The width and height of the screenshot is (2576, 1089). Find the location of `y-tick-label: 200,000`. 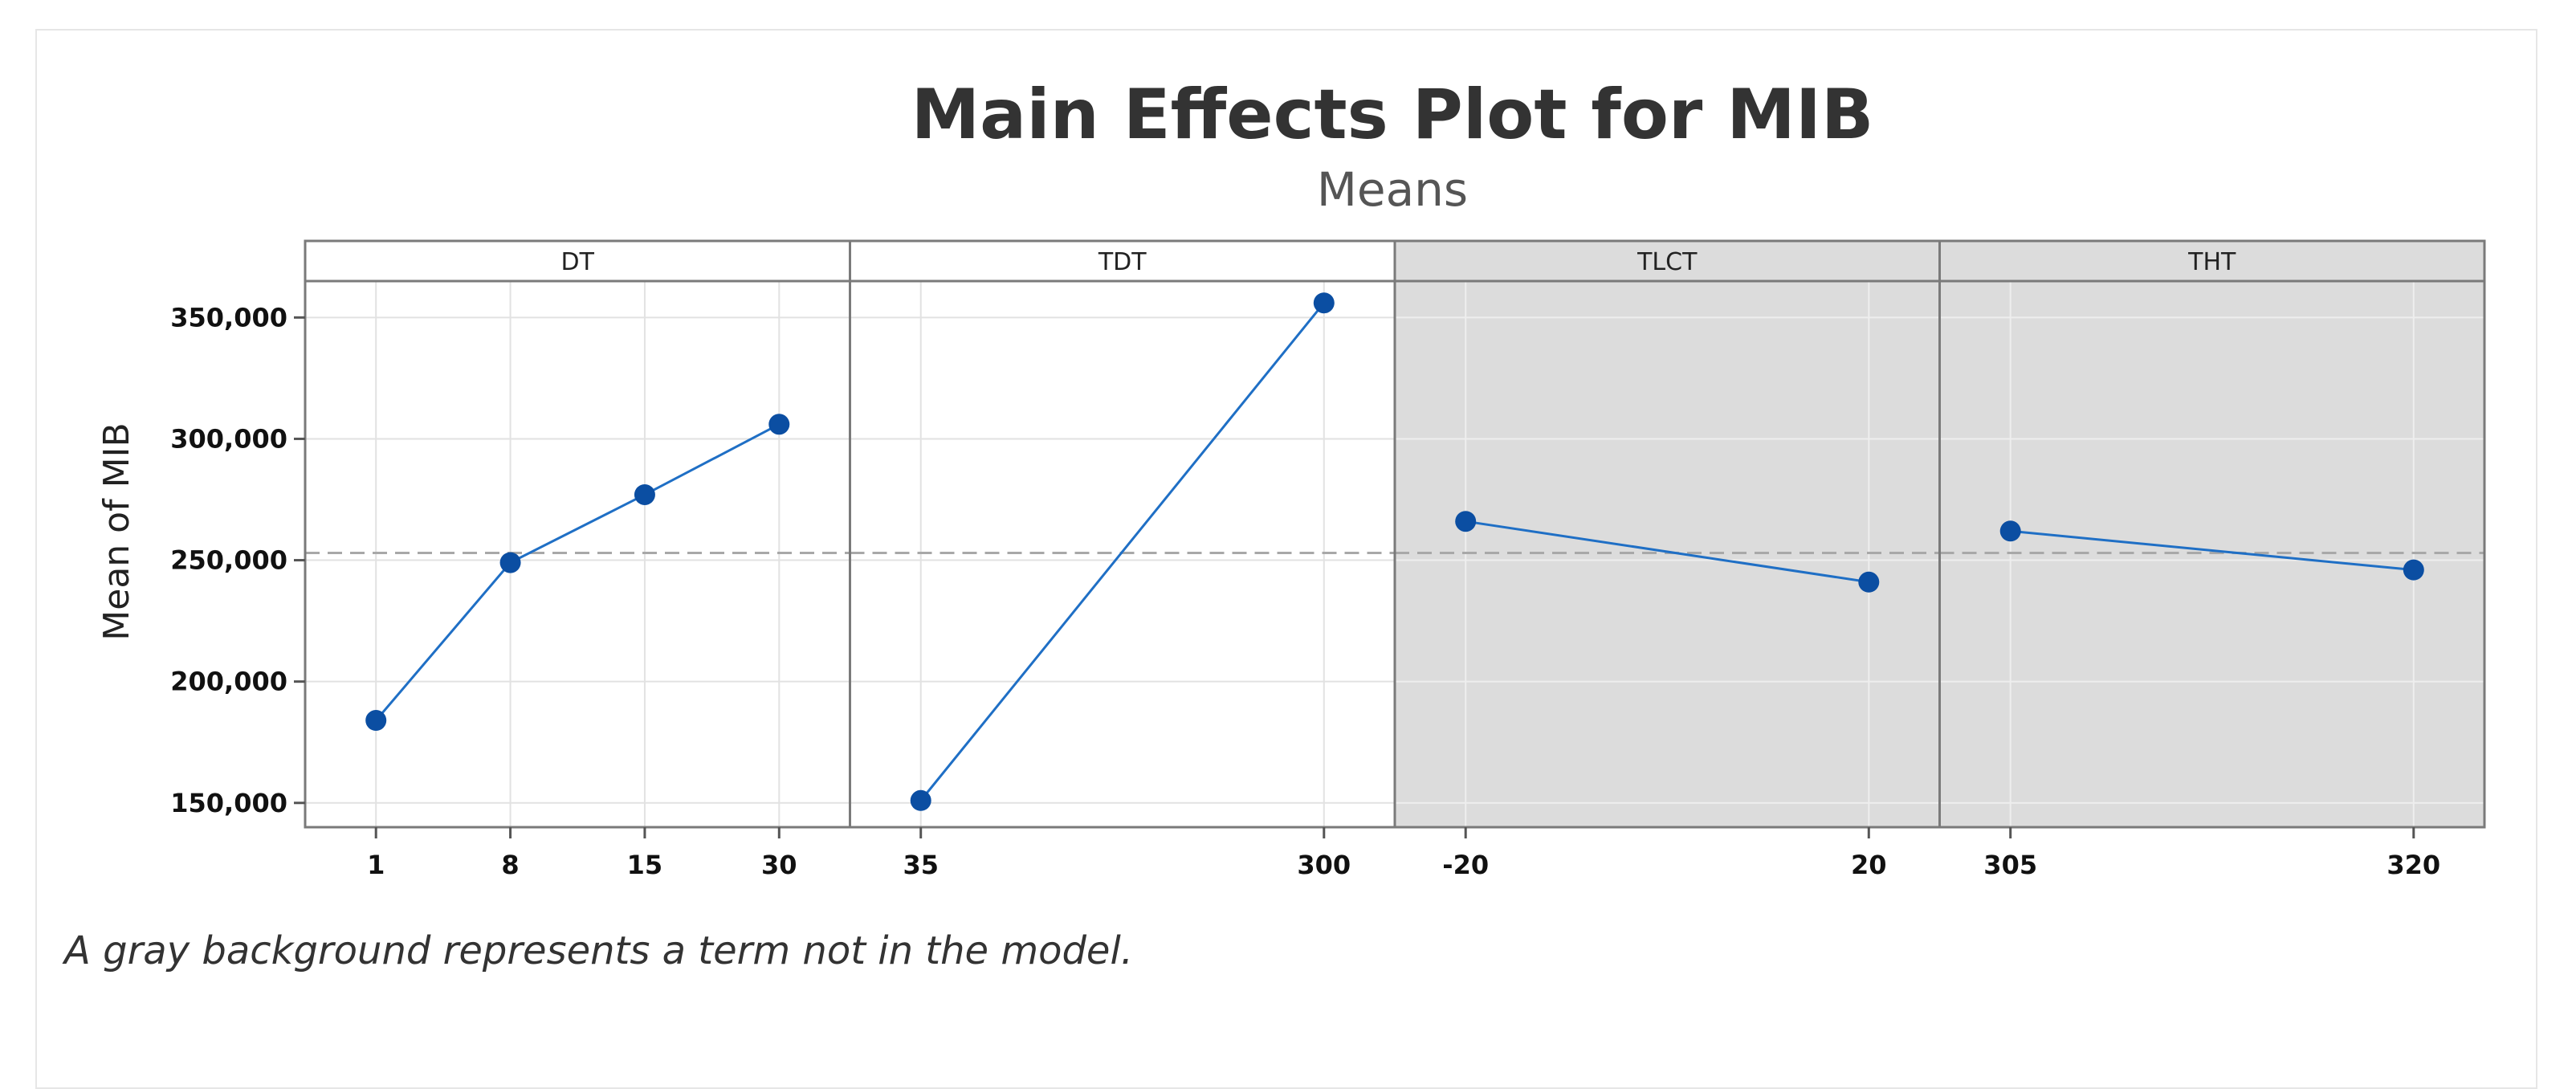

y-tick-label: 200,000 is located at coordinates (228, 682).